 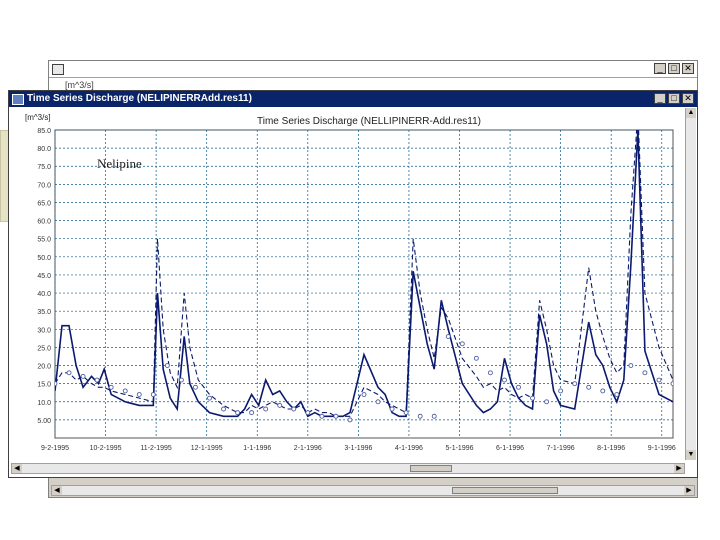 What do you see at coordinates (79, 85) in the screenshot?
I see `background-unit-label: [m^3/s]` at bounding box center [79, 85].